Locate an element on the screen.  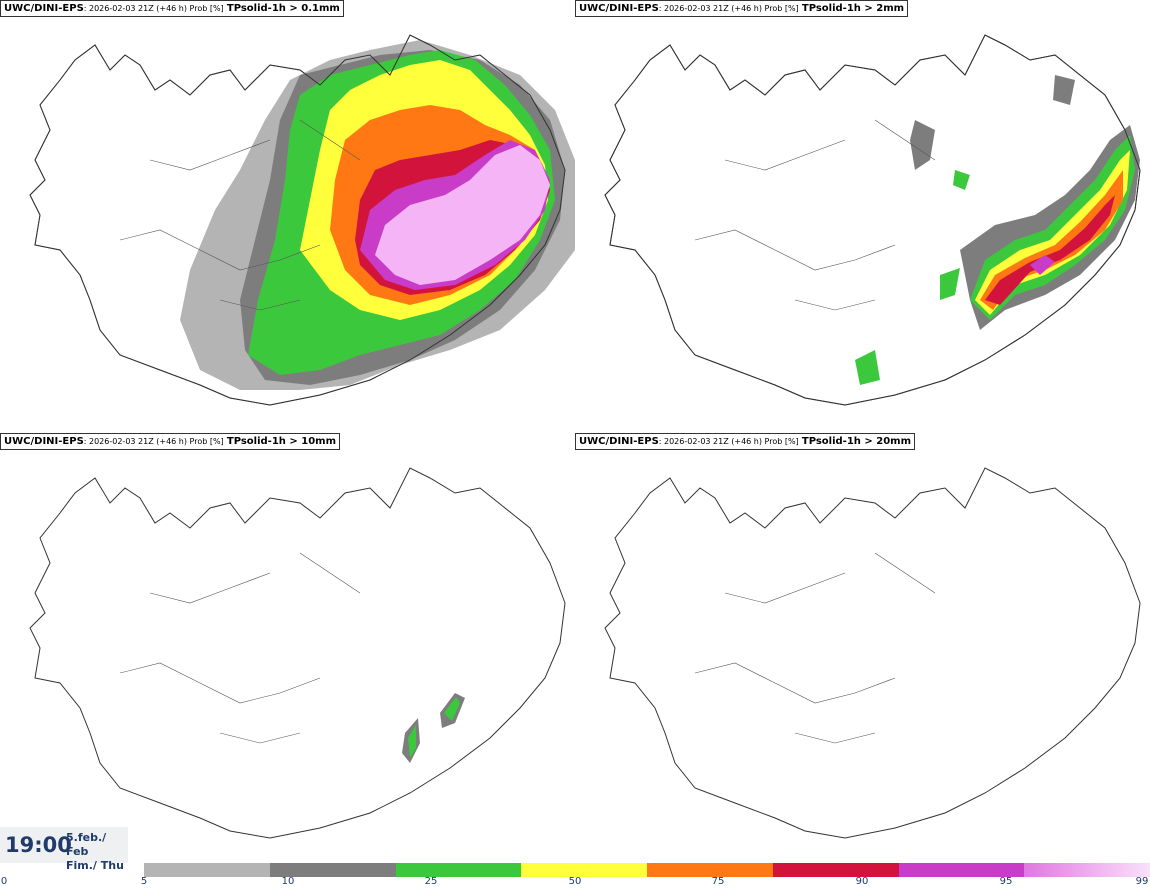
colorbar-tick-label: 25 is located at coordinates (431, 881).